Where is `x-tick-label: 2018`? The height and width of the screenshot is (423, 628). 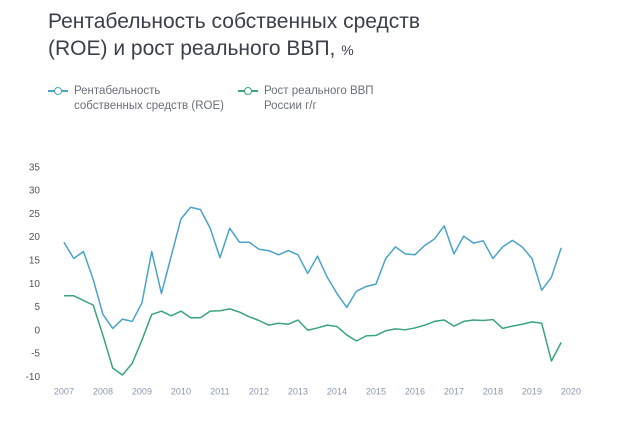
x-tick-label: 2018 is located at coordinates (493, 391).